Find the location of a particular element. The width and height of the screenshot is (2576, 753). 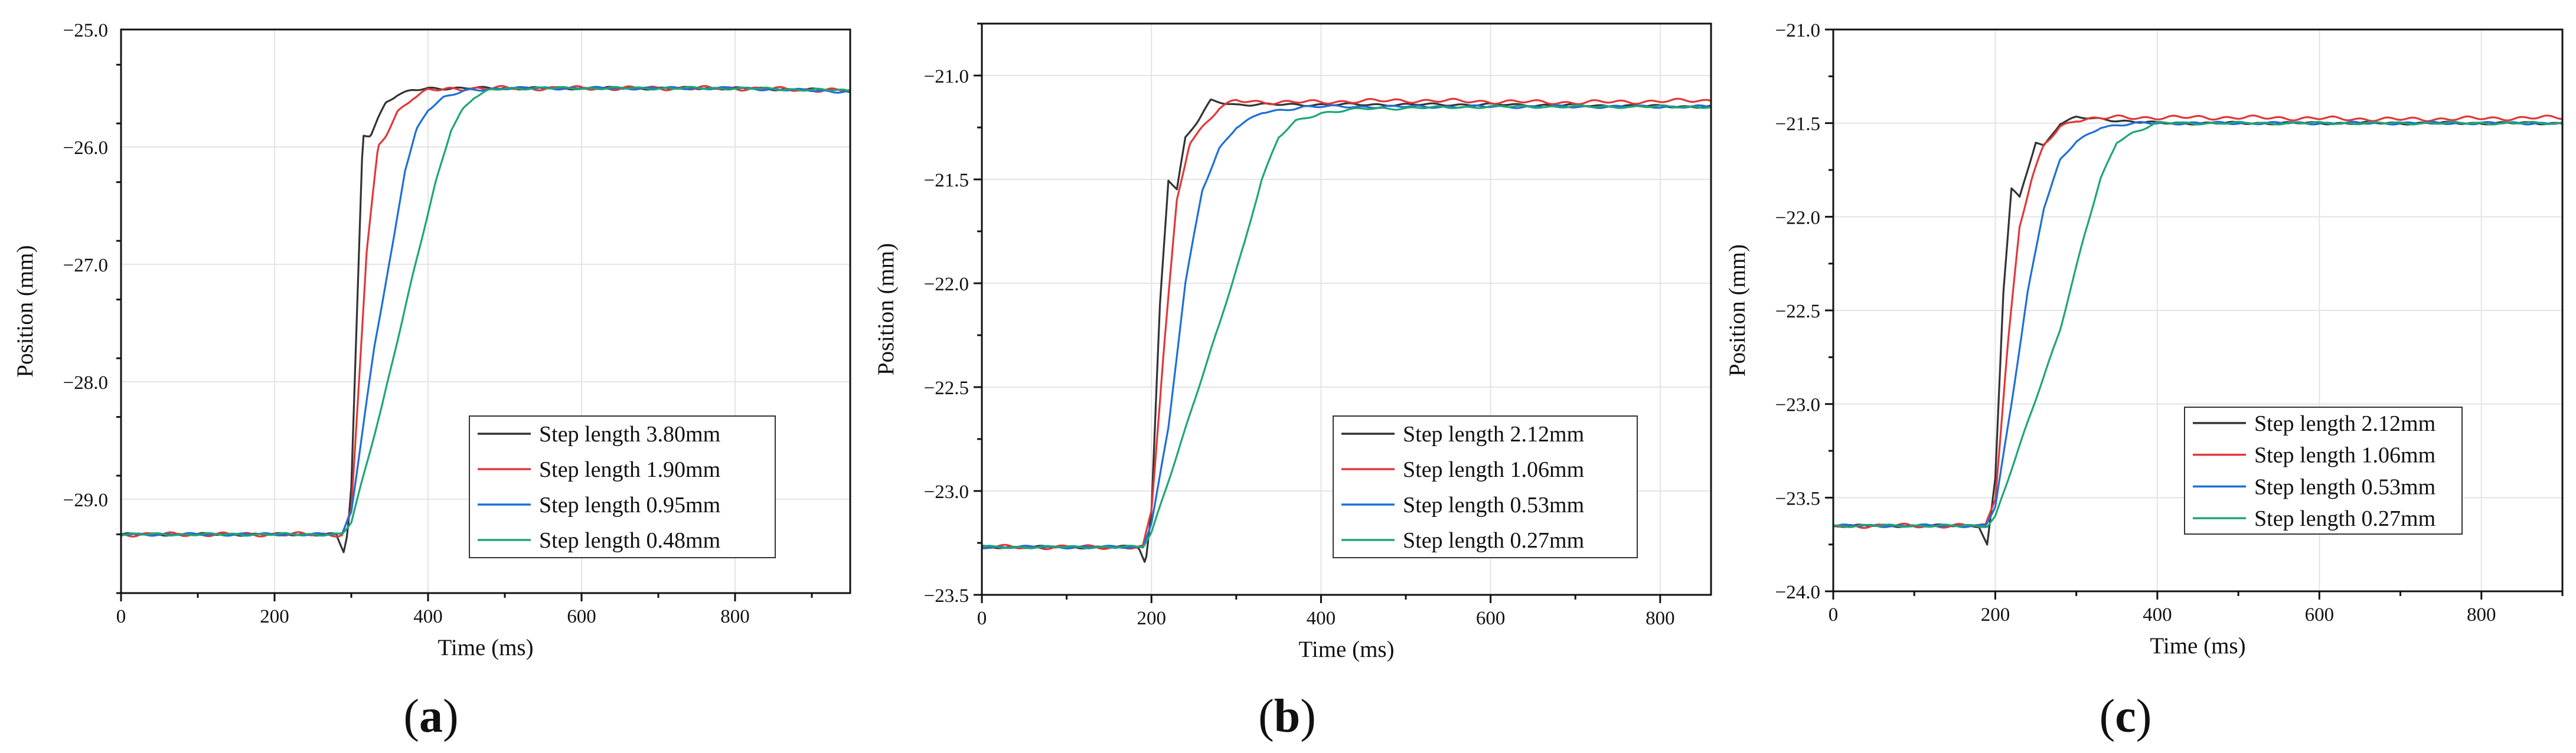

y-tick-label: −26.0 is located at coordinates (85, 148).